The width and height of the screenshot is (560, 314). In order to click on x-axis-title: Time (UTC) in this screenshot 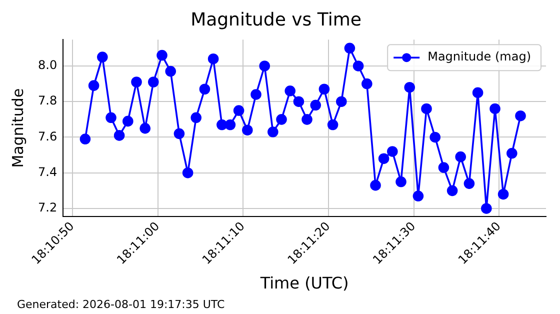, I will do `click(304, 283)`.